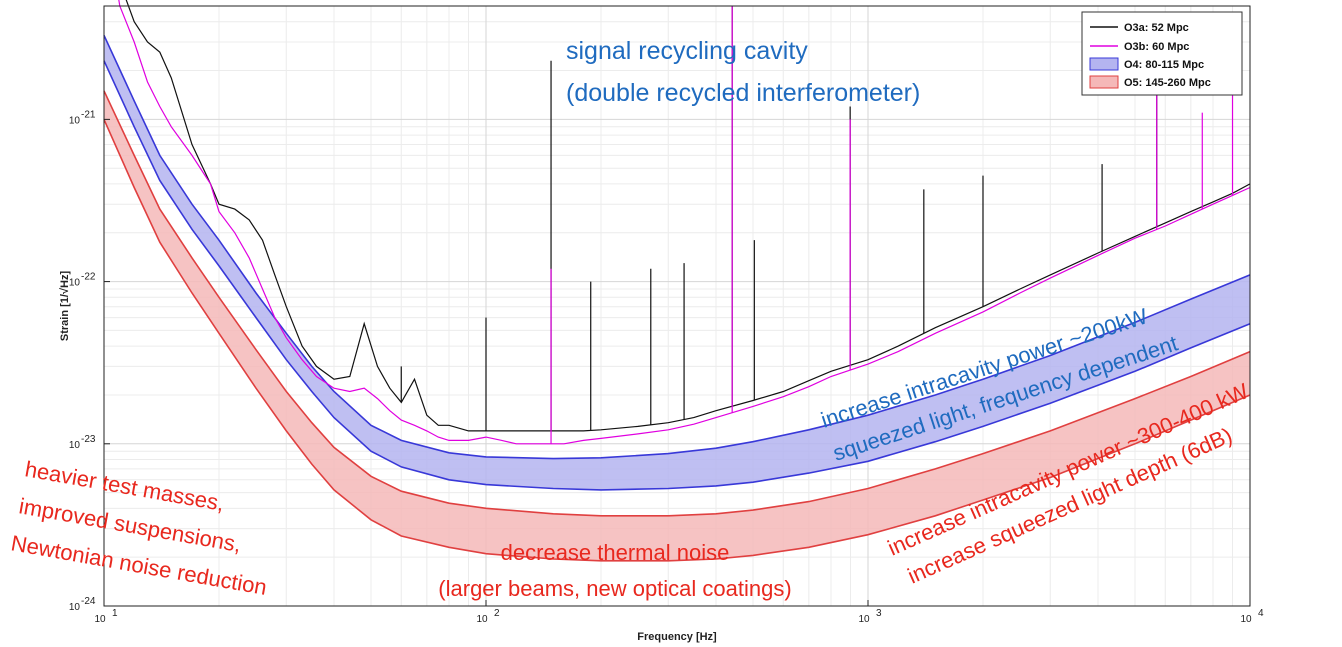 The height and width of the screenshot is (647, 1342). What do you see at coordinates (743, 93) in the screenshot?
I see `annotation-double-recycled: (double recycled interferometer)` at bounding box center [743, 93].